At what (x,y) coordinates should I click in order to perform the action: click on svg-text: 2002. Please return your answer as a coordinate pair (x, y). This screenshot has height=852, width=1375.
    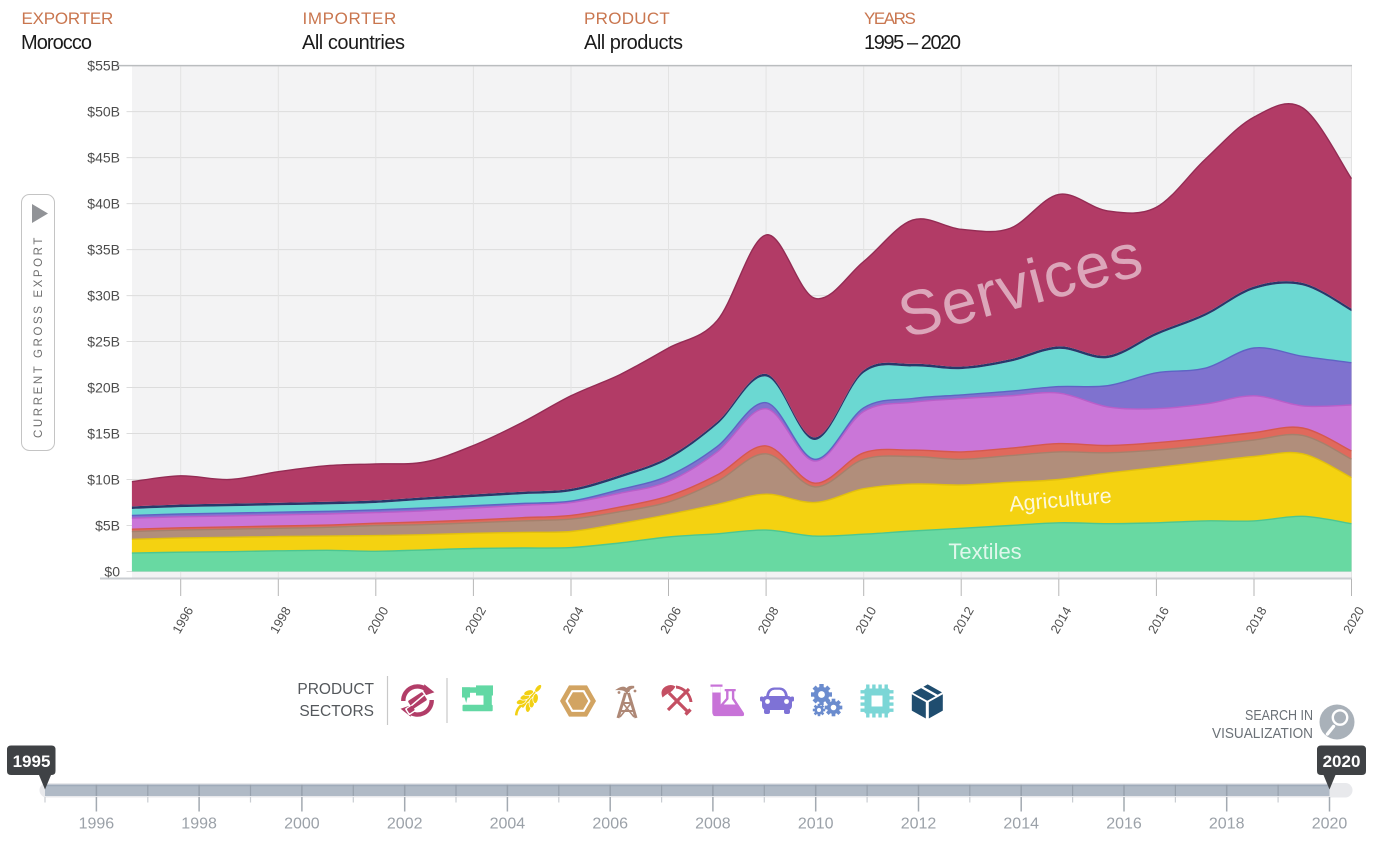
    Looking at the image, I should click on (405, 824).